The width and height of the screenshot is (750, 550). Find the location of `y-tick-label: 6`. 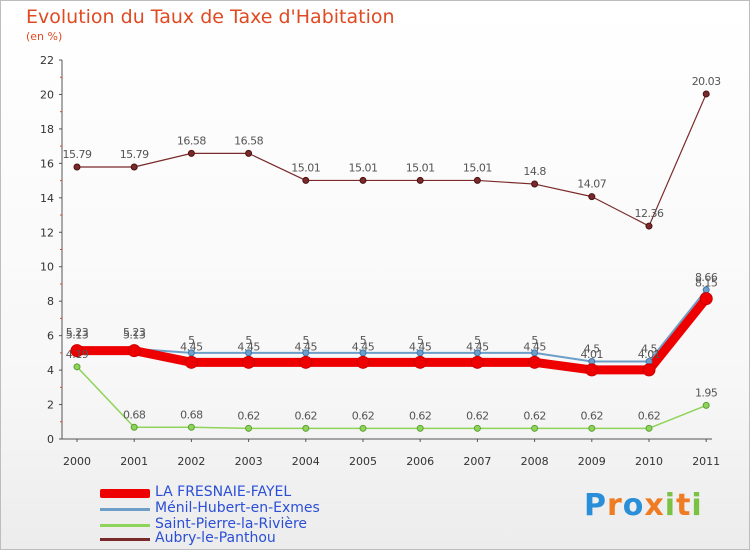

y-tick-label: 6 is located at coordinates (50, 336).